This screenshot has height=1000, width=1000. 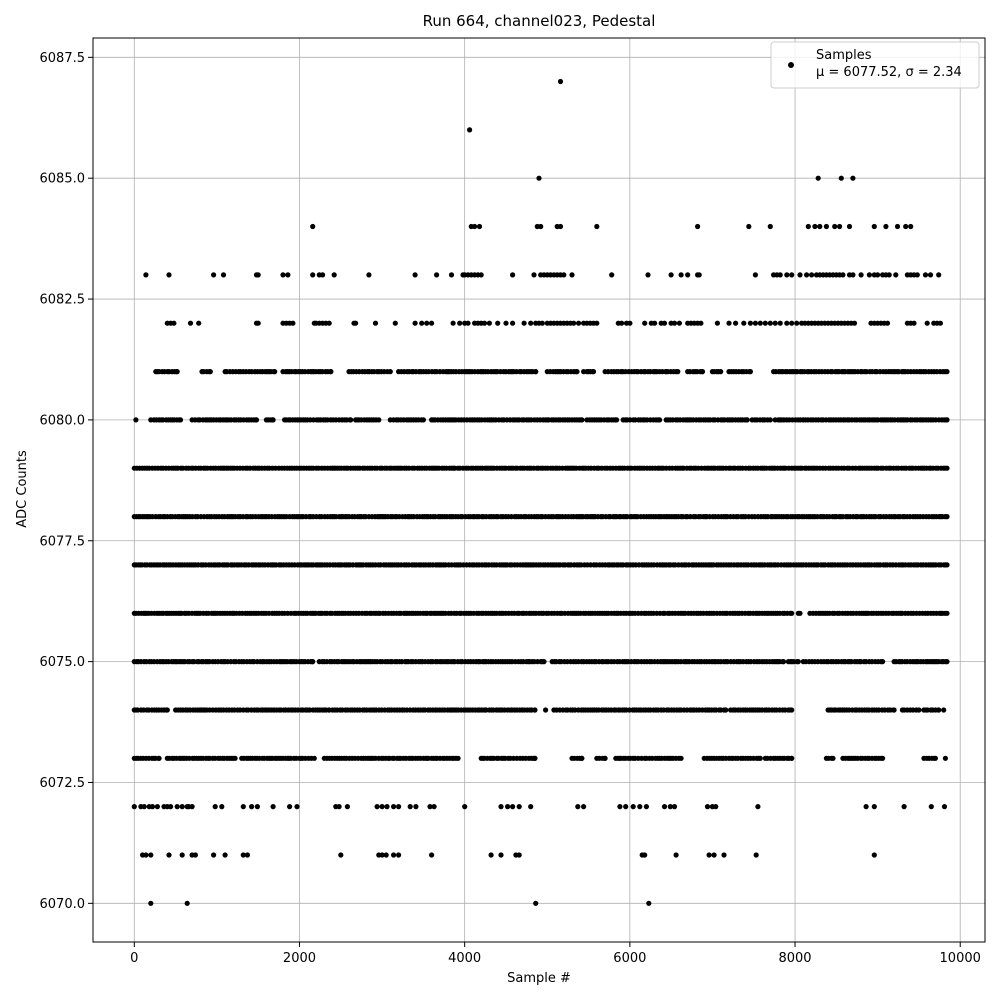 I want to click on x-tick-label: 0, so click(x=134, y=958).